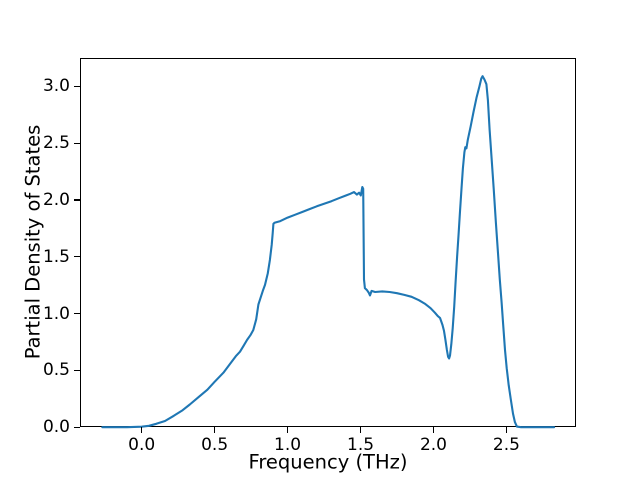 This screenshot has width=640, height=480. What do you see at coordinates (328, 462) in the screenshot?
I see `x-axis-title: Frequency (THz)` at bounding box center [328, 462].